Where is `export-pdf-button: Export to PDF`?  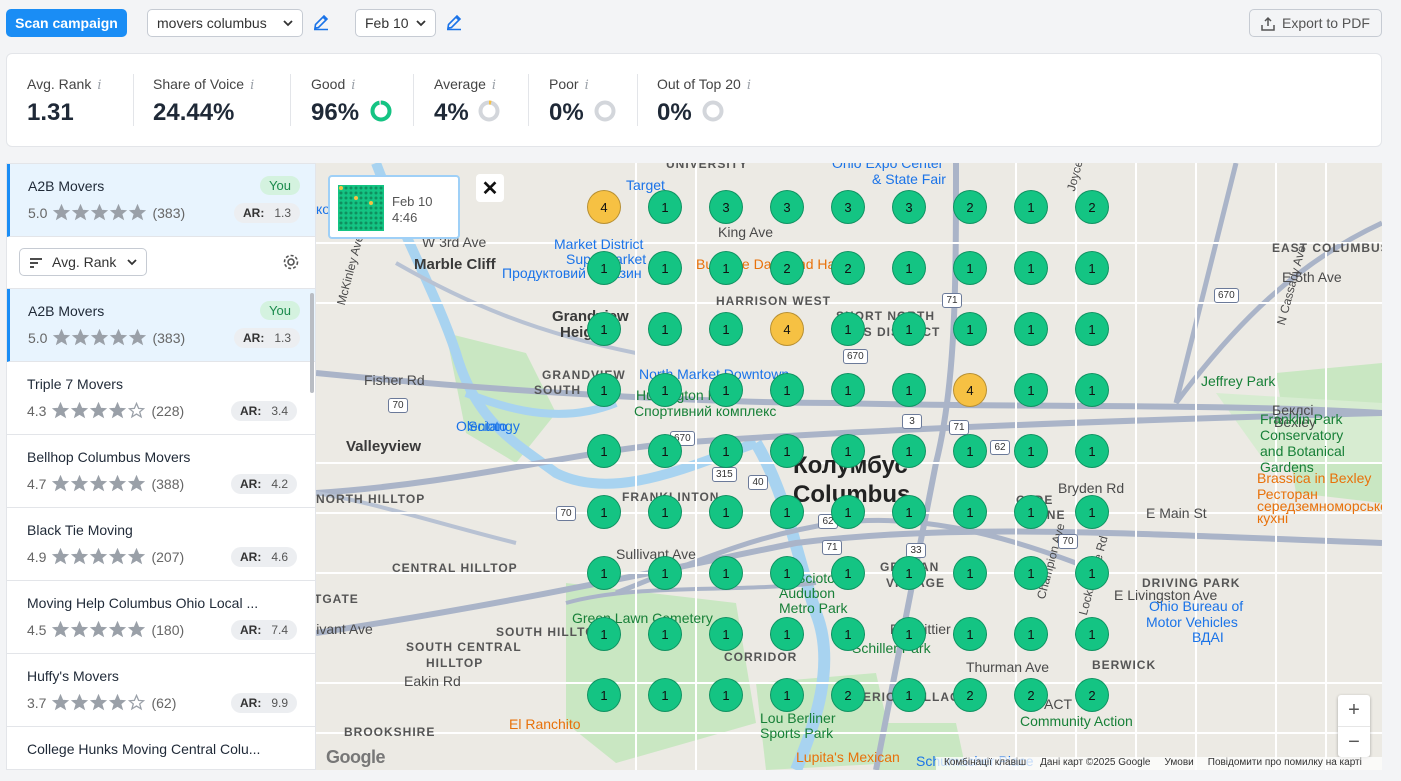
export-pdf-button: Export to PDF is located at coordinates (1315, 23).